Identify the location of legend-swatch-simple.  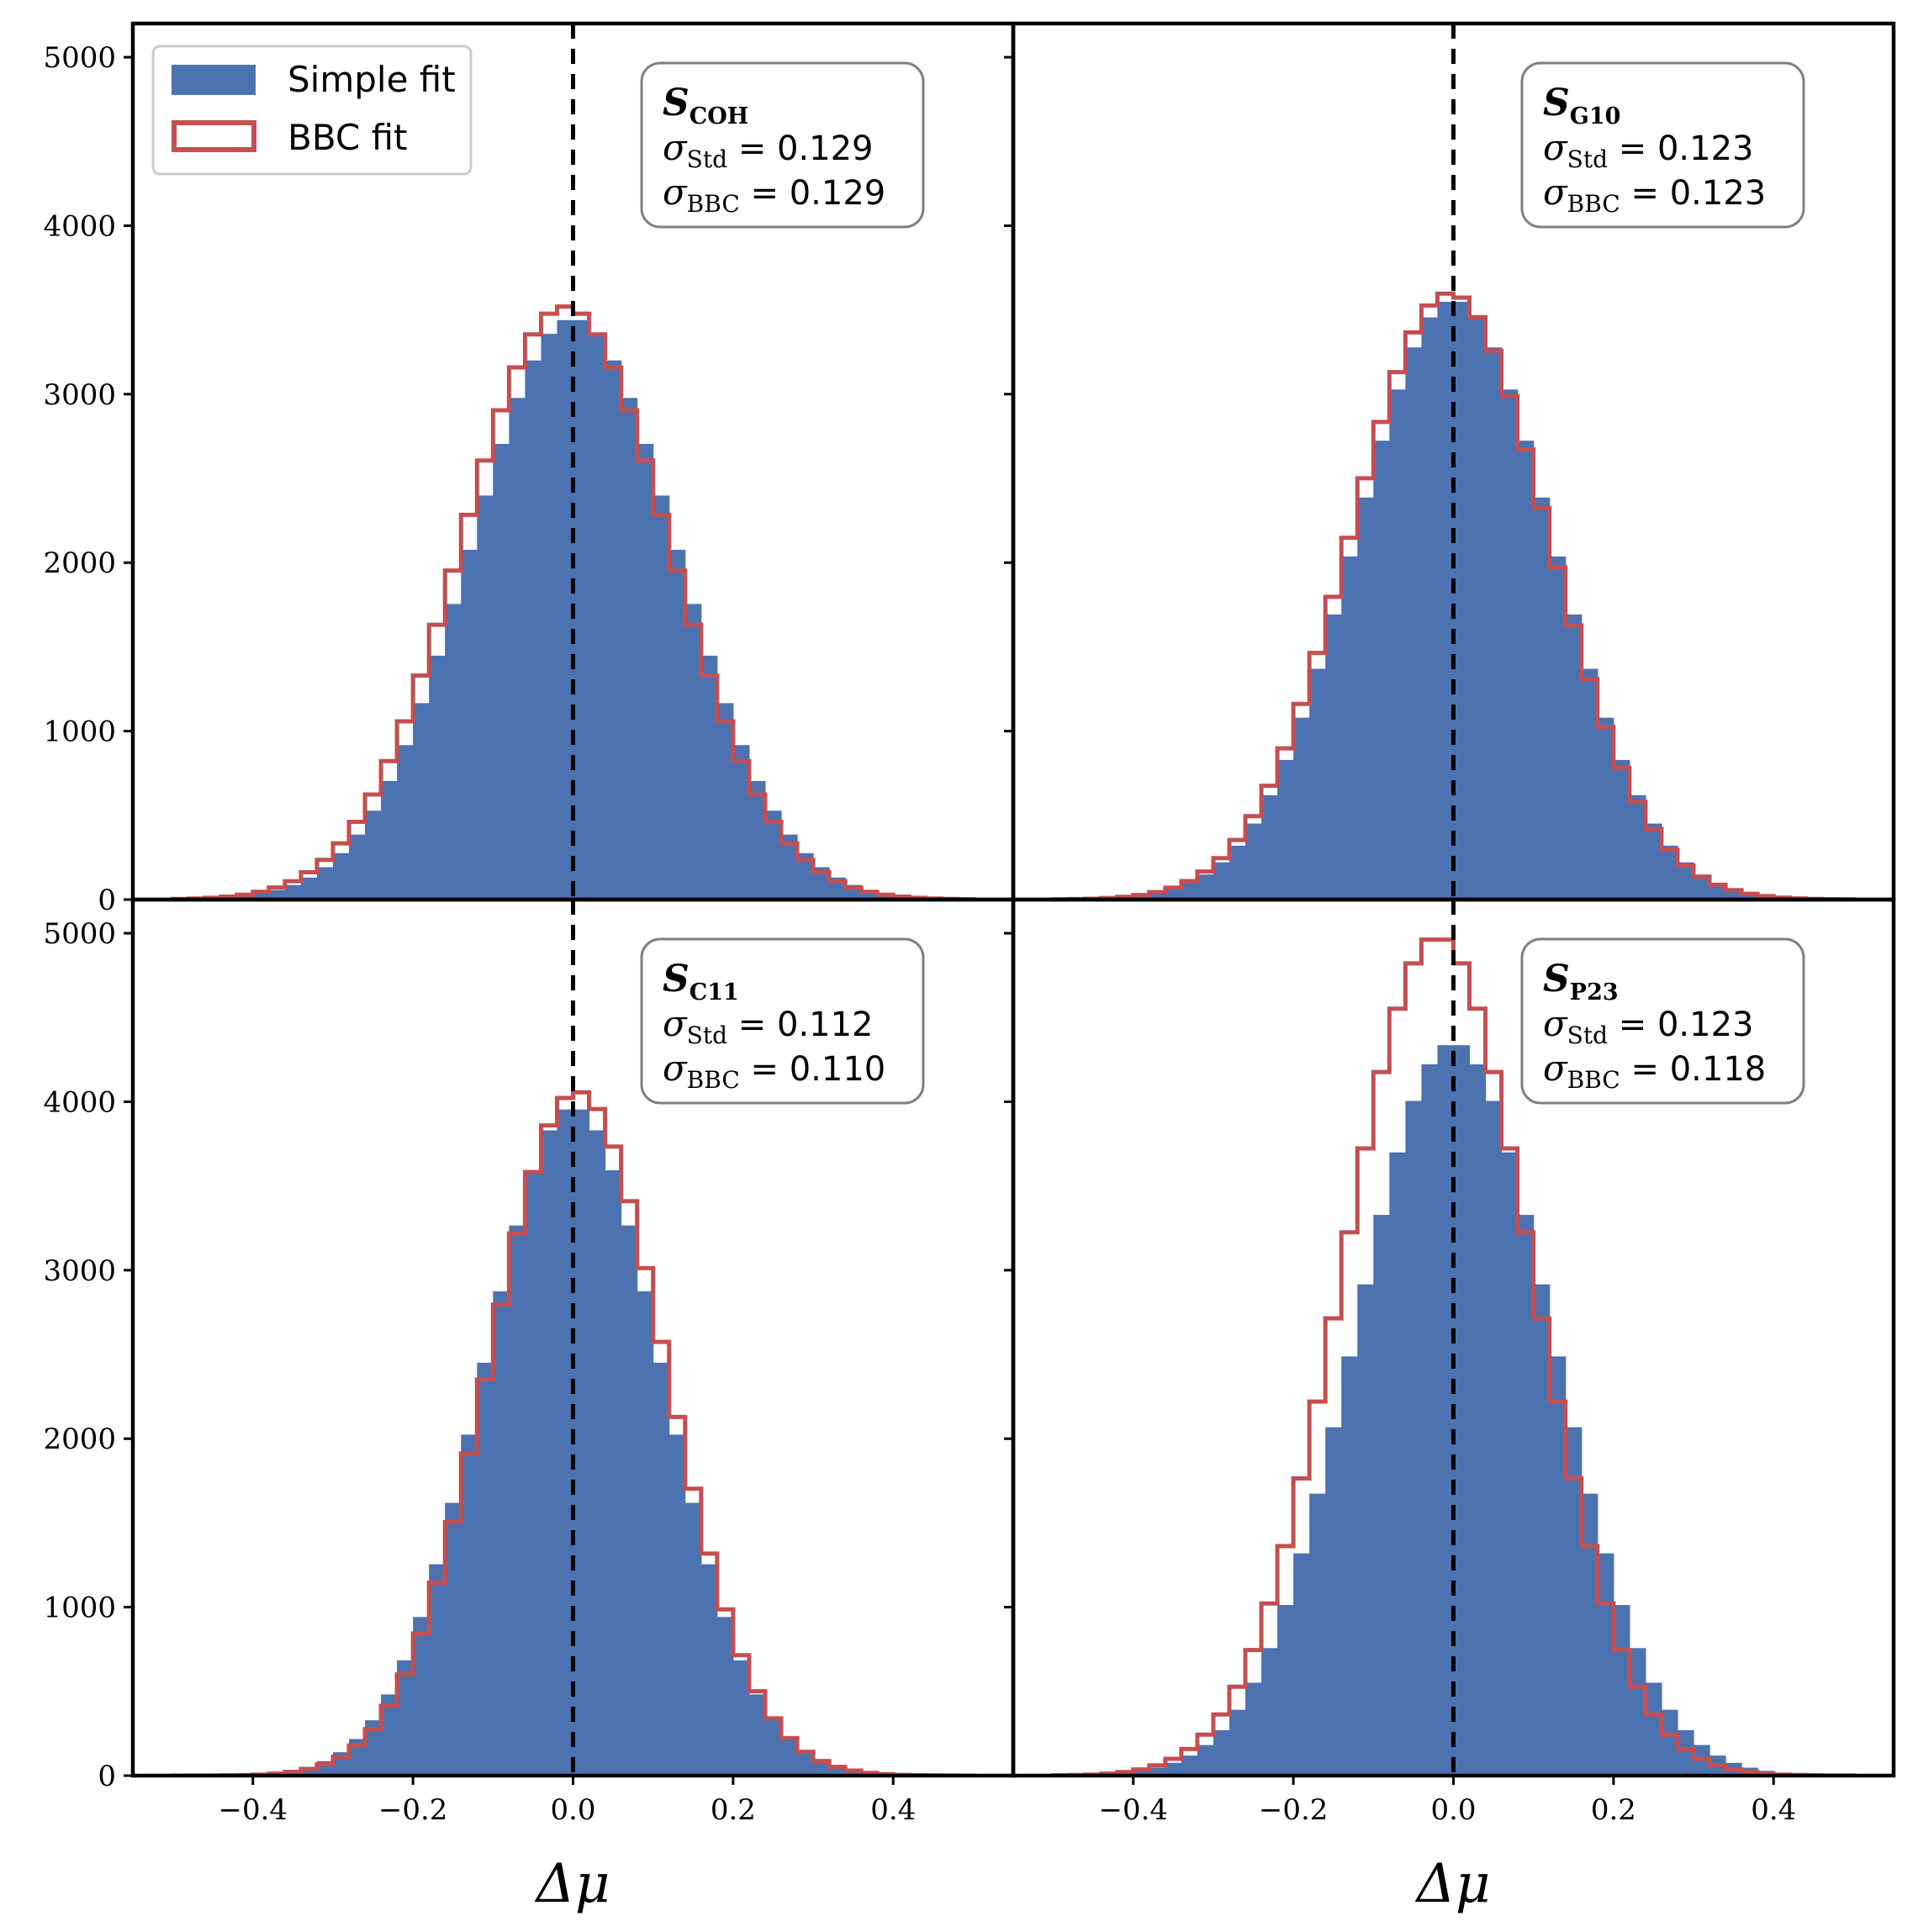
(214, 80).